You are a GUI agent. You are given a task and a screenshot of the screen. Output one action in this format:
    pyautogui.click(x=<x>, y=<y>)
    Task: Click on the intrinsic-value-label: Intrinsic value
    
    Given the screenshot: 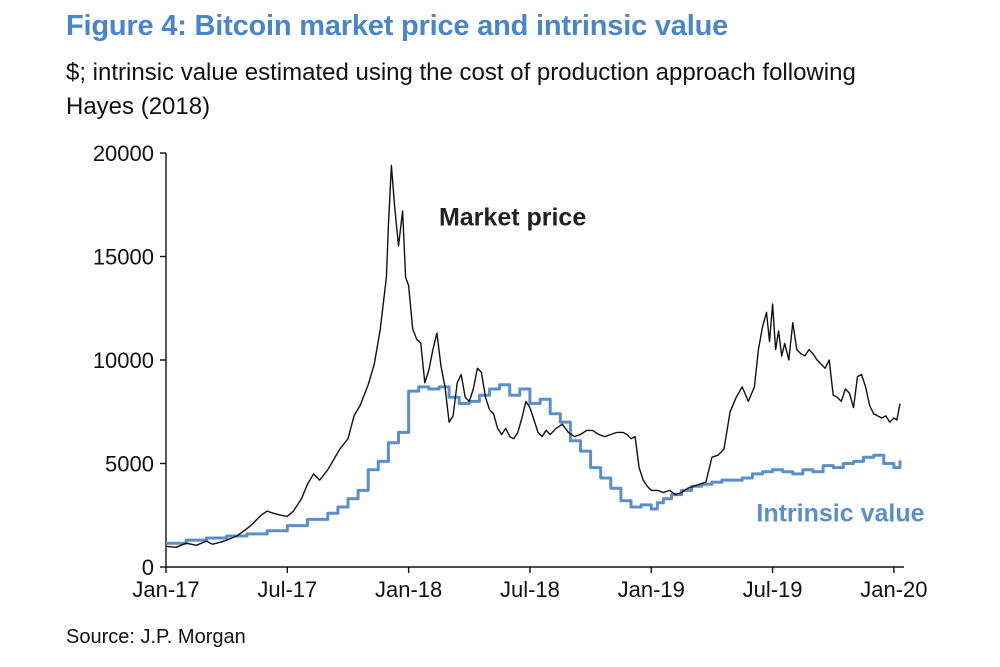 What is the action you would take?
    pyautogui.click(x=840, y=513)
    